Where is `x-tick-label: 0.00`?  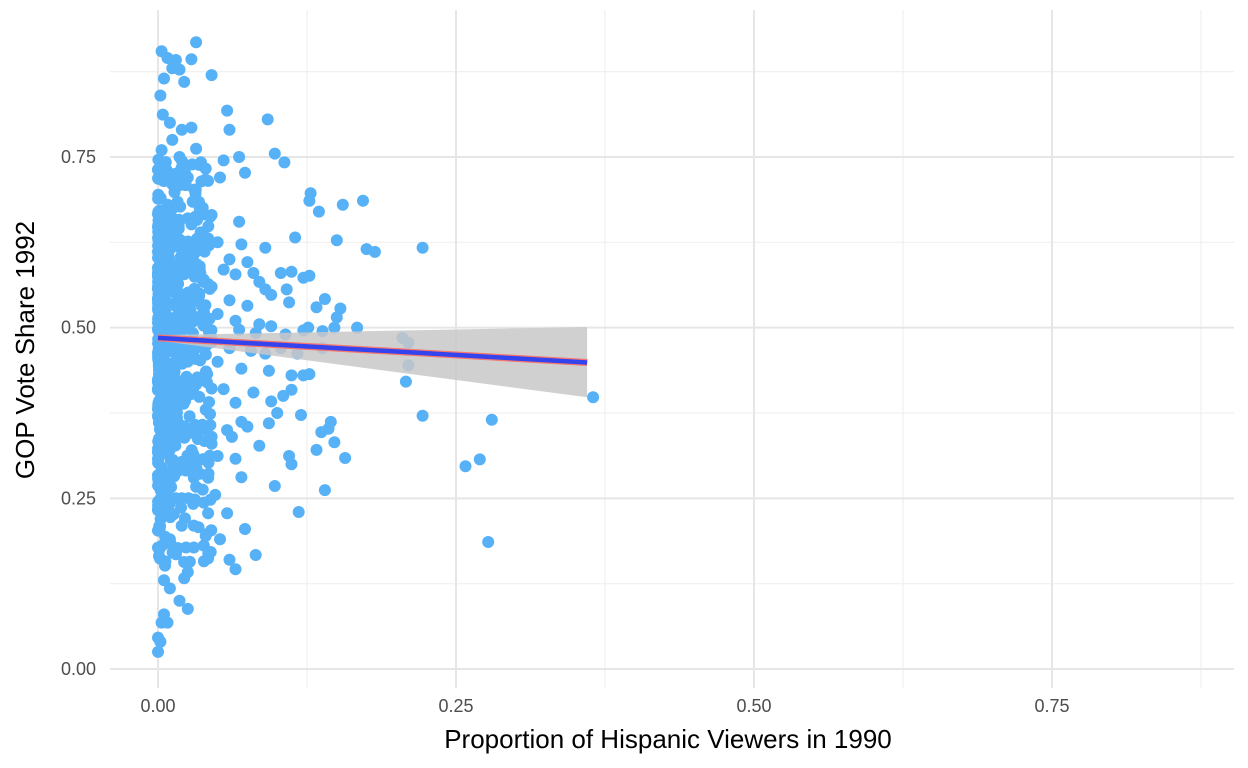
x-tick-label: 0.00 is located at coordinates (157, 706).